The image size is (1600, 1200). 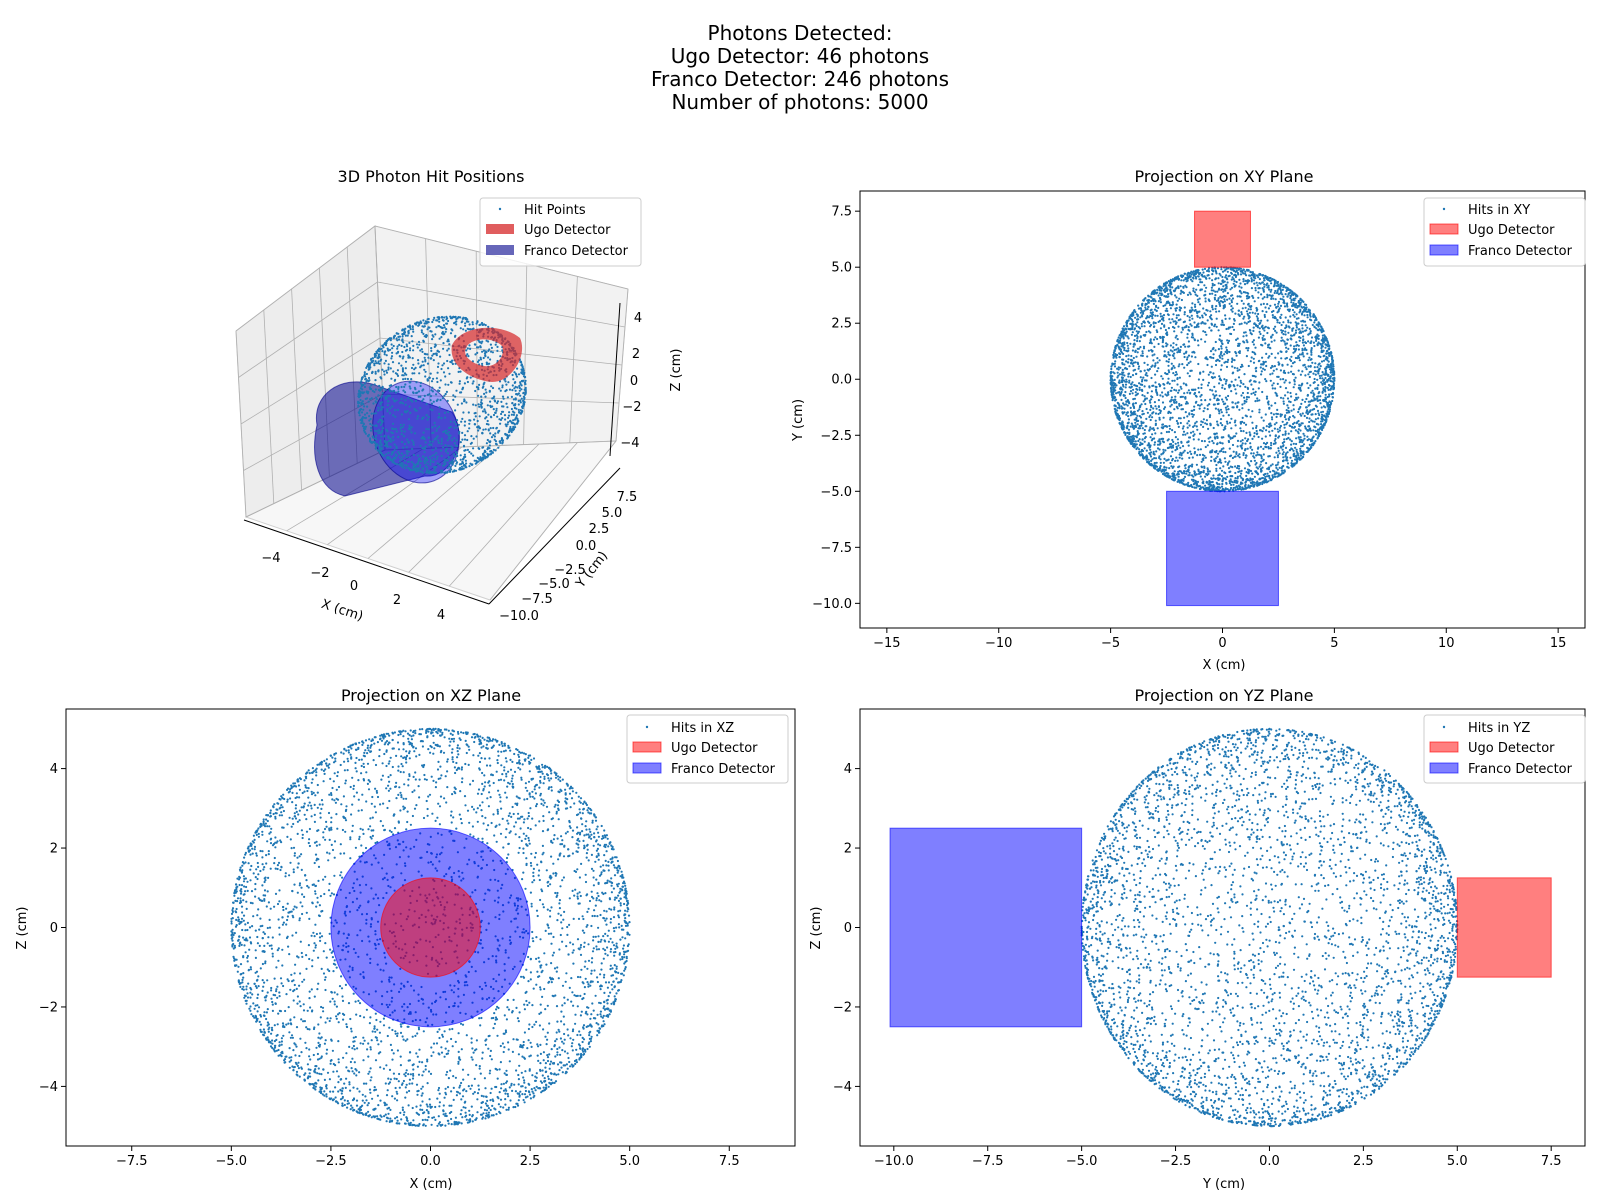 What do you see at coordinates (431, 176) in the screenshot?
I see `panel-3d-title: 3D Photon Hit Positions` at bounding box center [431, 176].